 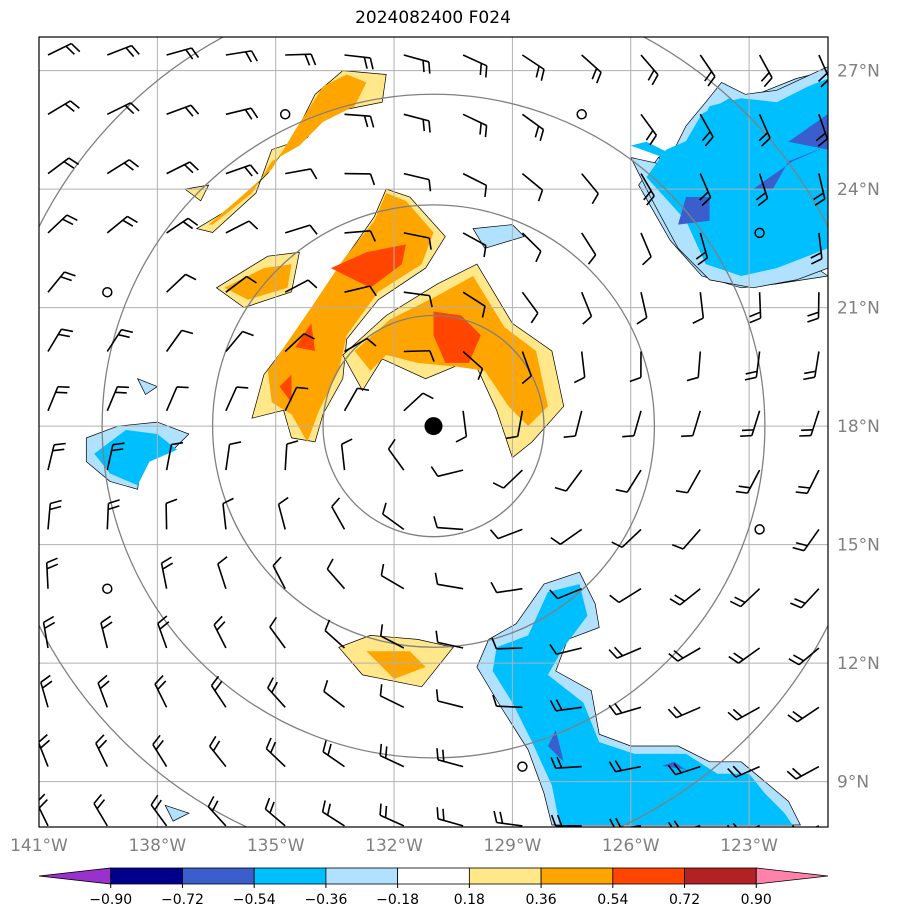 What do you see at coordinates (75, 876) in the screenshot?
I see `colorbar-extension-low` at bounding box center [75, 876].